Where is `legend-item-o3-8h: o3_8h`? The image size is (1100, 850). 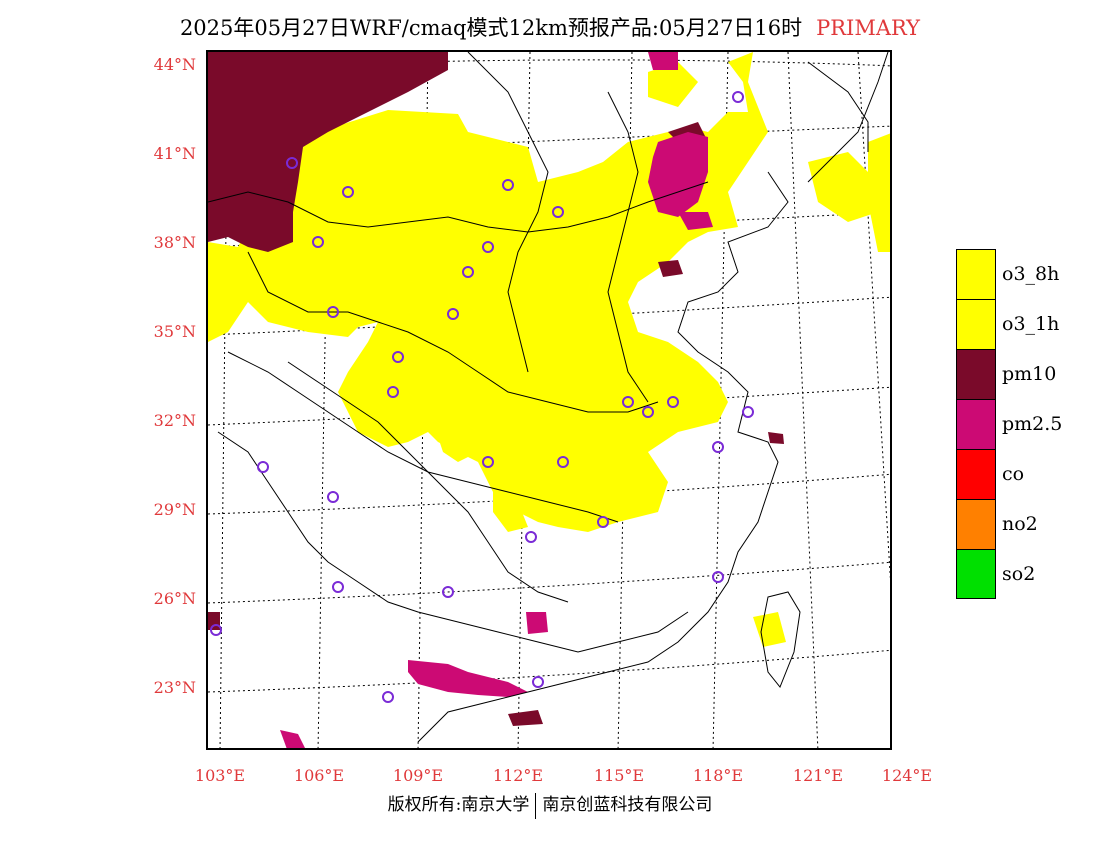
legend-item-o3-8h: o3_8h is located at coordinates (1026, 274).